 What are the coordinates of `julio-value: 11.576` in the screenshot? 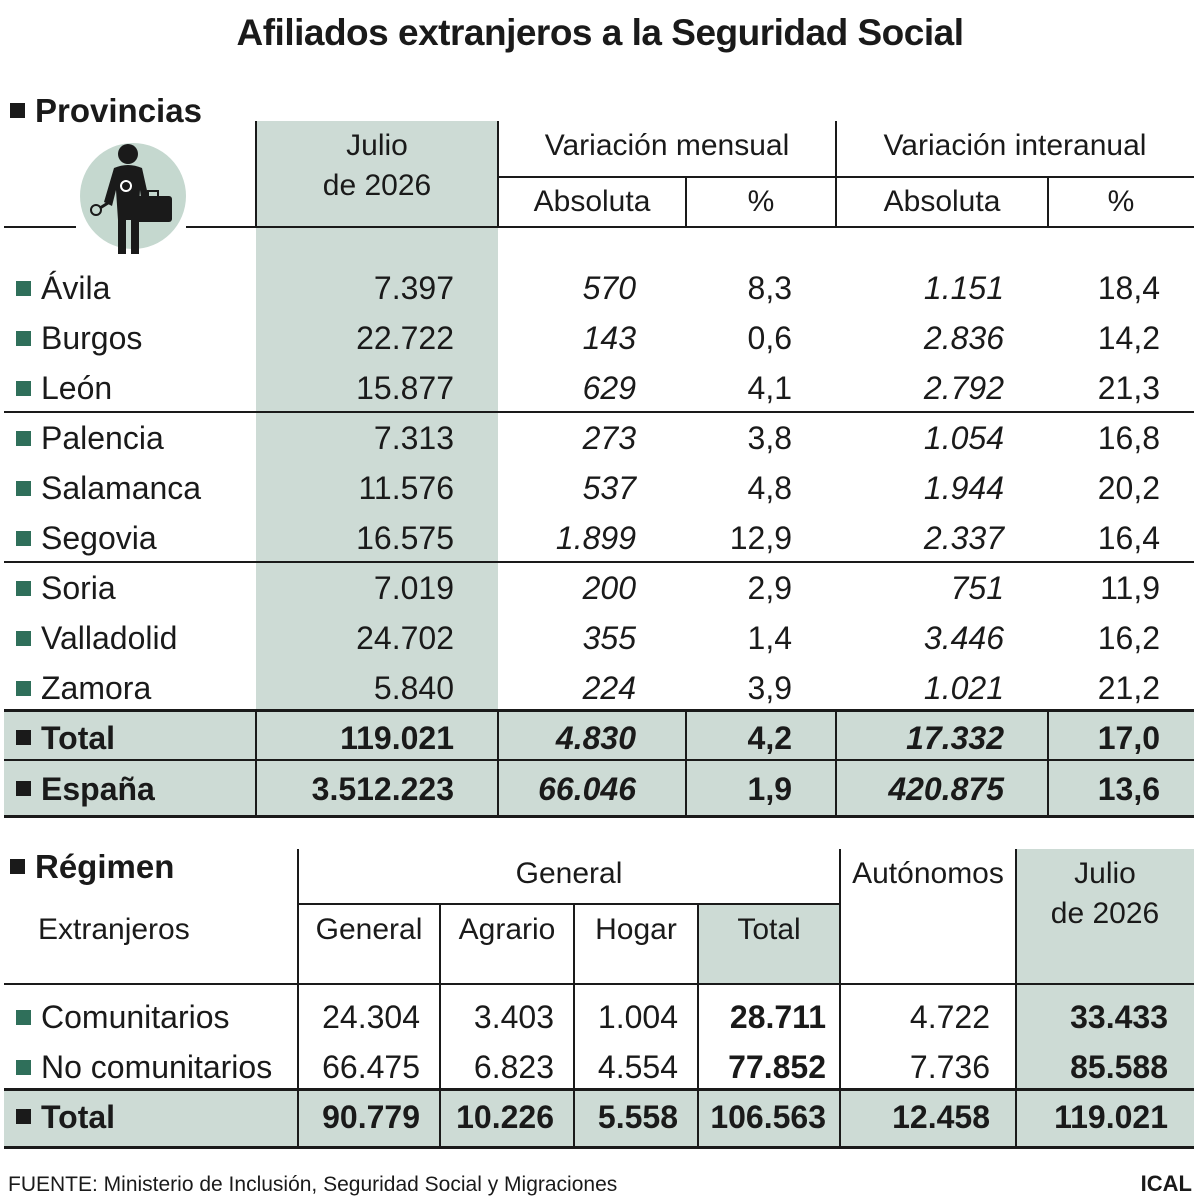 It's located at (406, 487).